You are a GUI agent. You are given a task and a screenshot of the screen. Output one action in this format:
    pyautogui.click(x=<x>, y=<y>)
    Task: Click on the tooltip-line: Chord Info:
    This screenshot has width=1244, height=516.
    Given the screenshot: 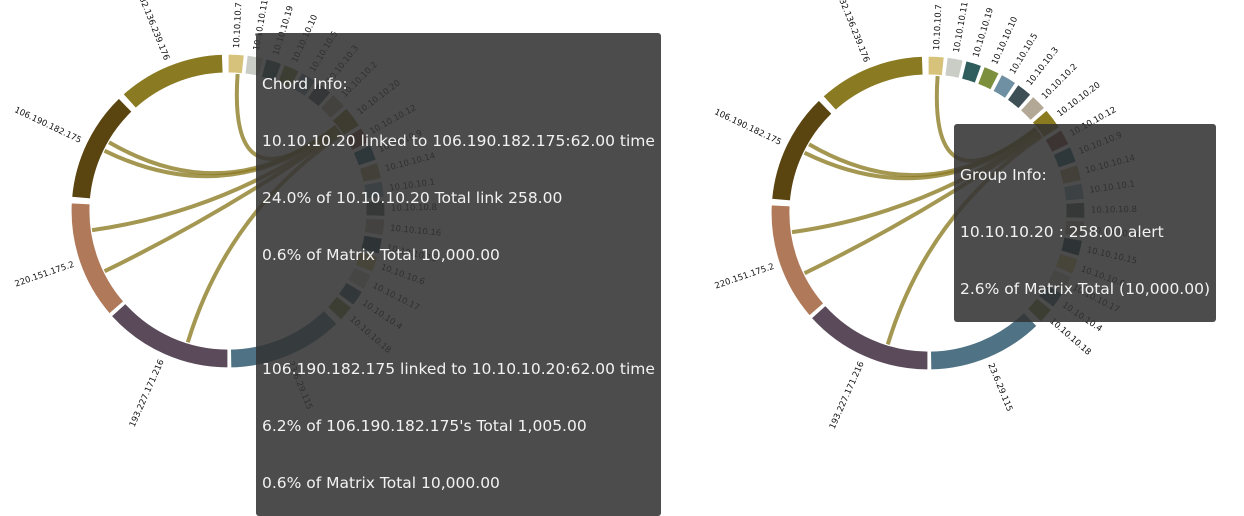 What is the action you would take?
    pyautogui.click(x=305, y=84)
    